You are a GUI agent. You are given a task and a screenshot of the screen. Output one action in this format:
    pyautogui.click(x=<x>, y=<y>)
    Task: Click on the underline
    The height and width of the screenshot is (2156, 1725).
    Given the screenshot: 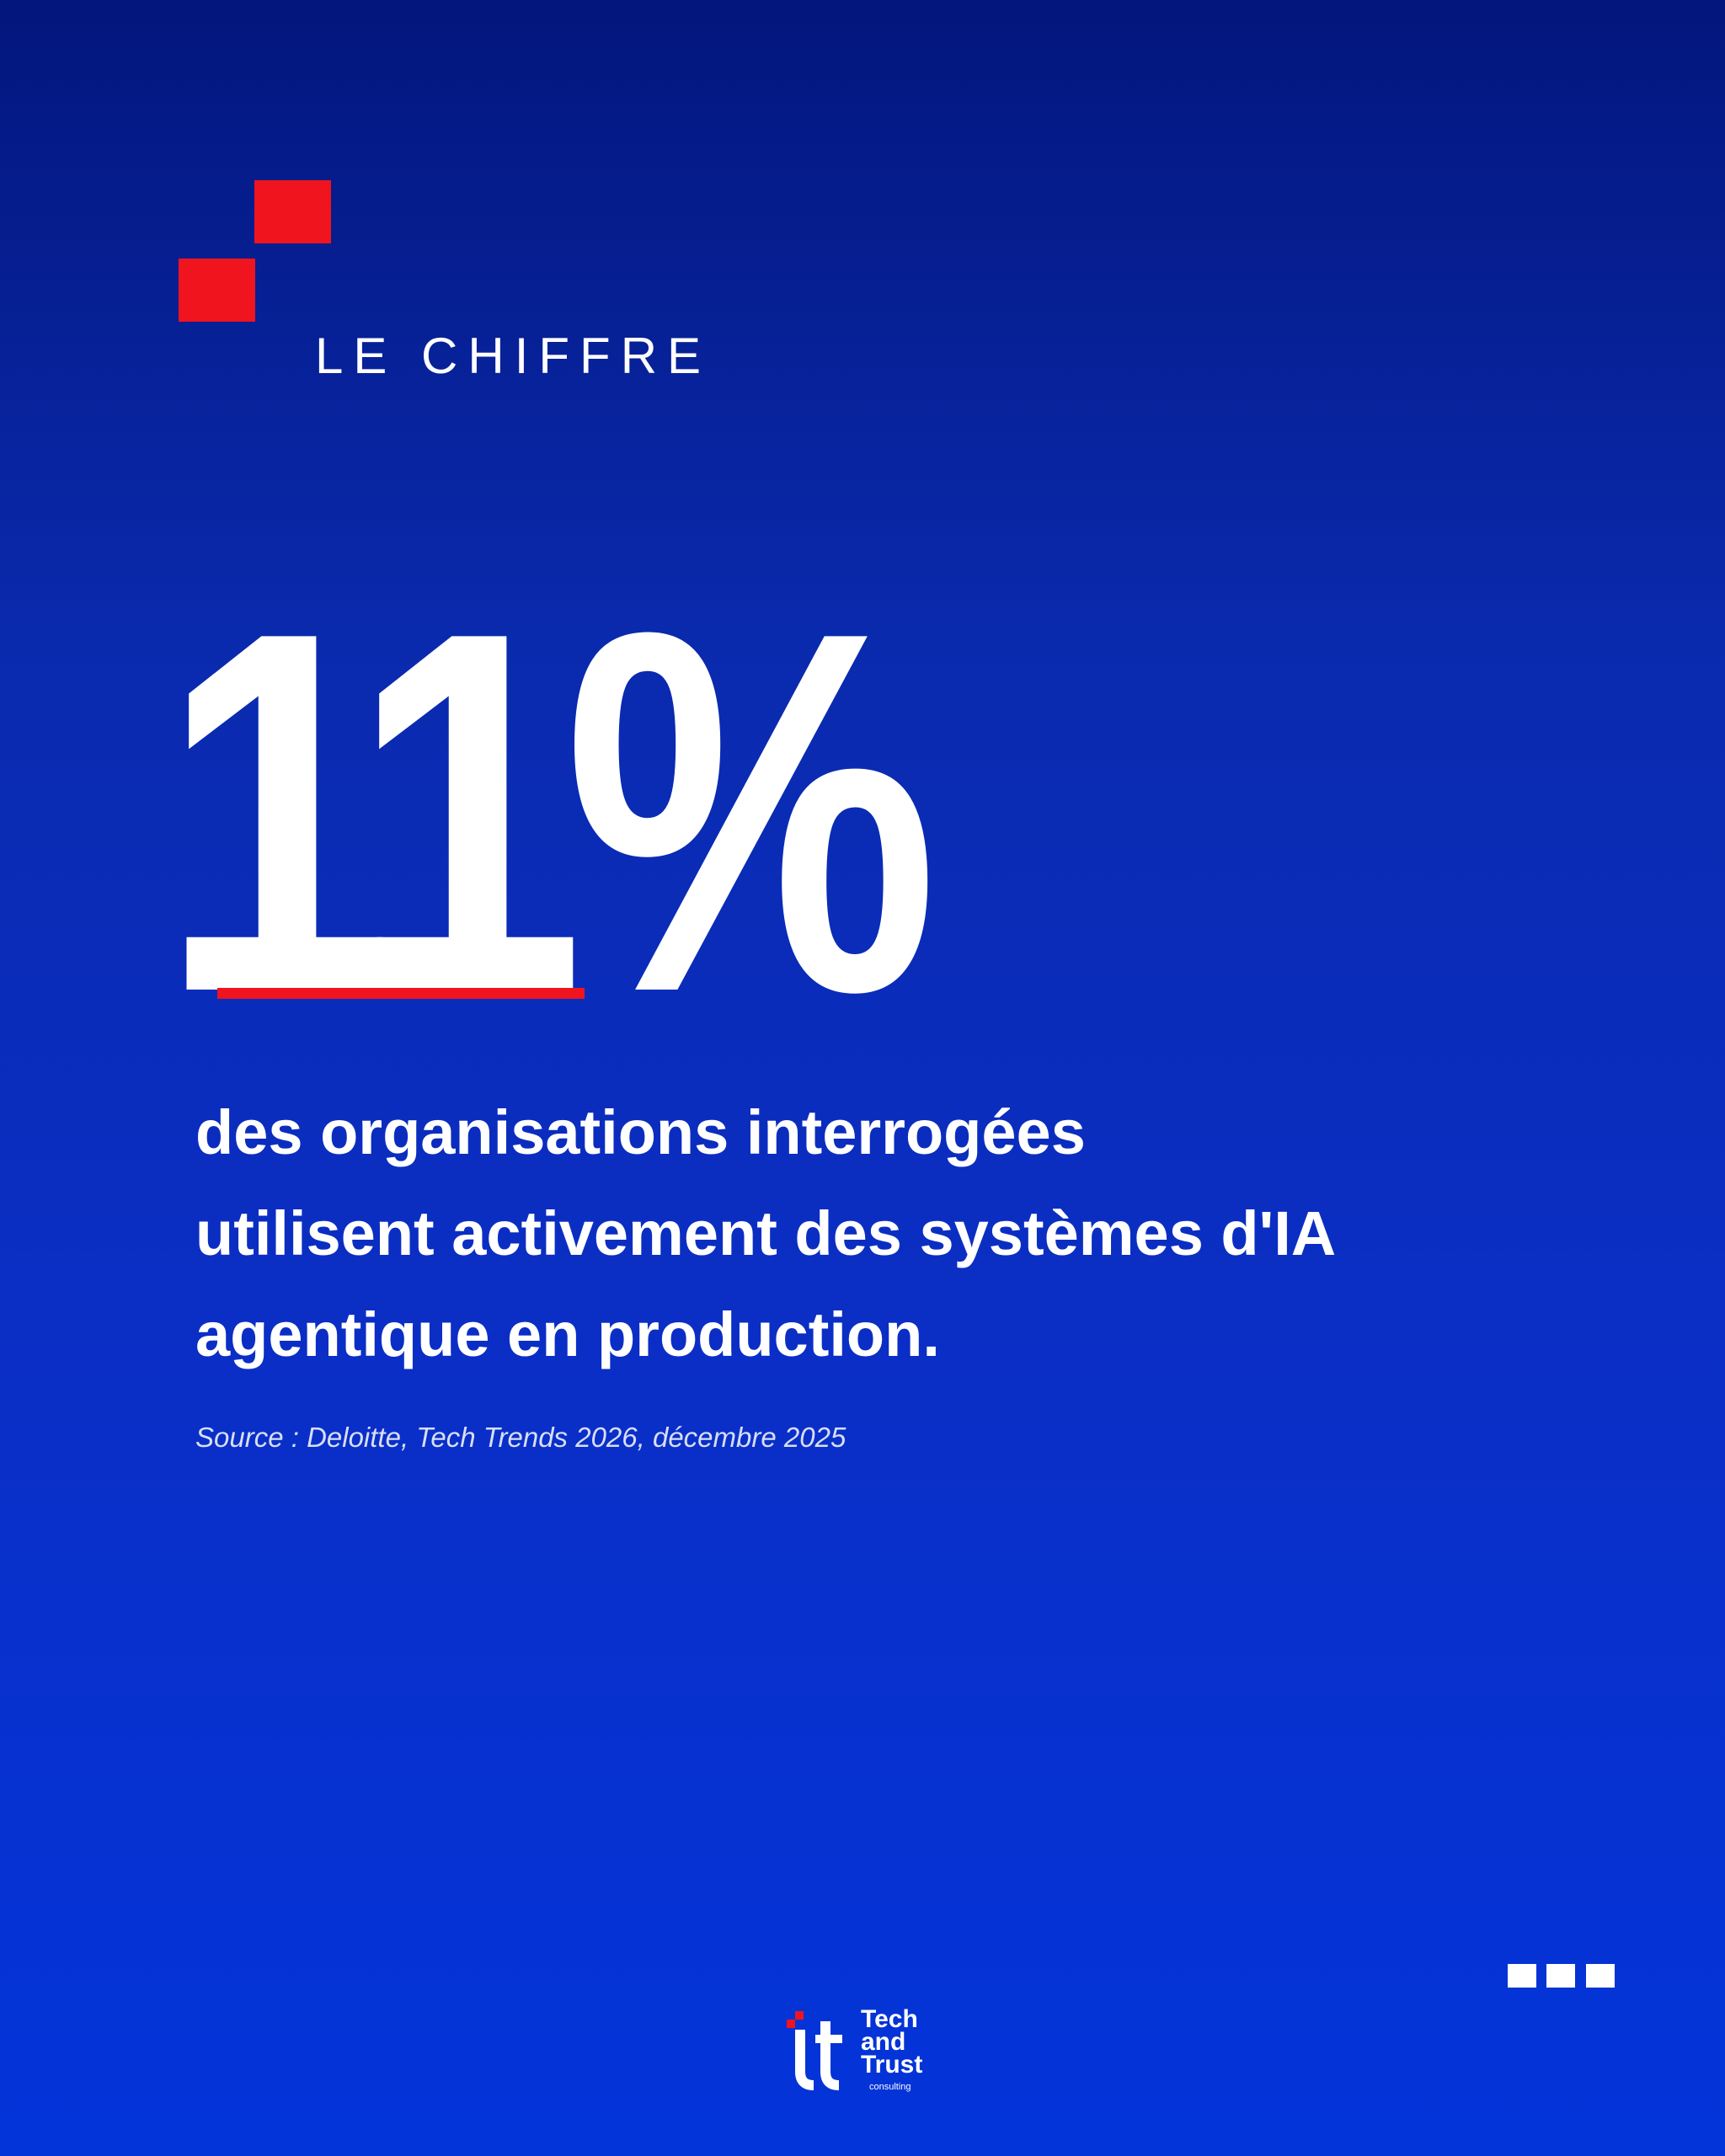 What is the action you would take?
    pyautogui.click(x=401, y=993)
    